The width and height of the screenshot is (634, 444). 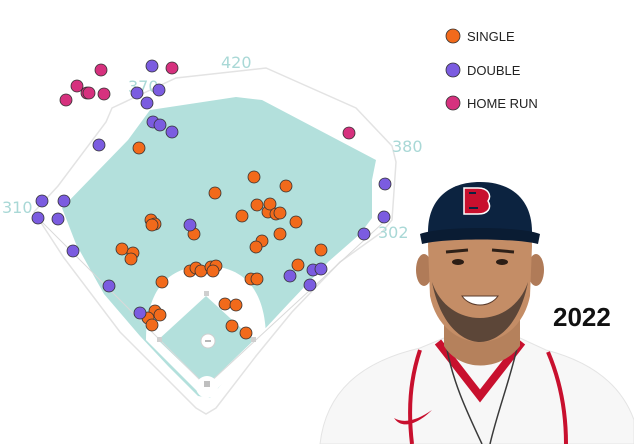 What do you see at coordinates (582, 317) in the screenshot?
I see `year-label: 2022` at bounding box center [582, 317].